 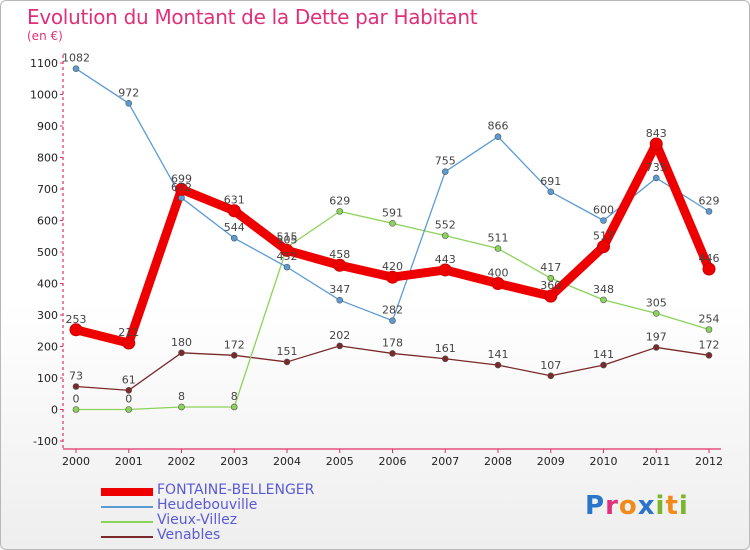 What do you see at coordinates (656, 302) in the screenshot?
I see `data-label: 305` at bounding box center [656, 302].